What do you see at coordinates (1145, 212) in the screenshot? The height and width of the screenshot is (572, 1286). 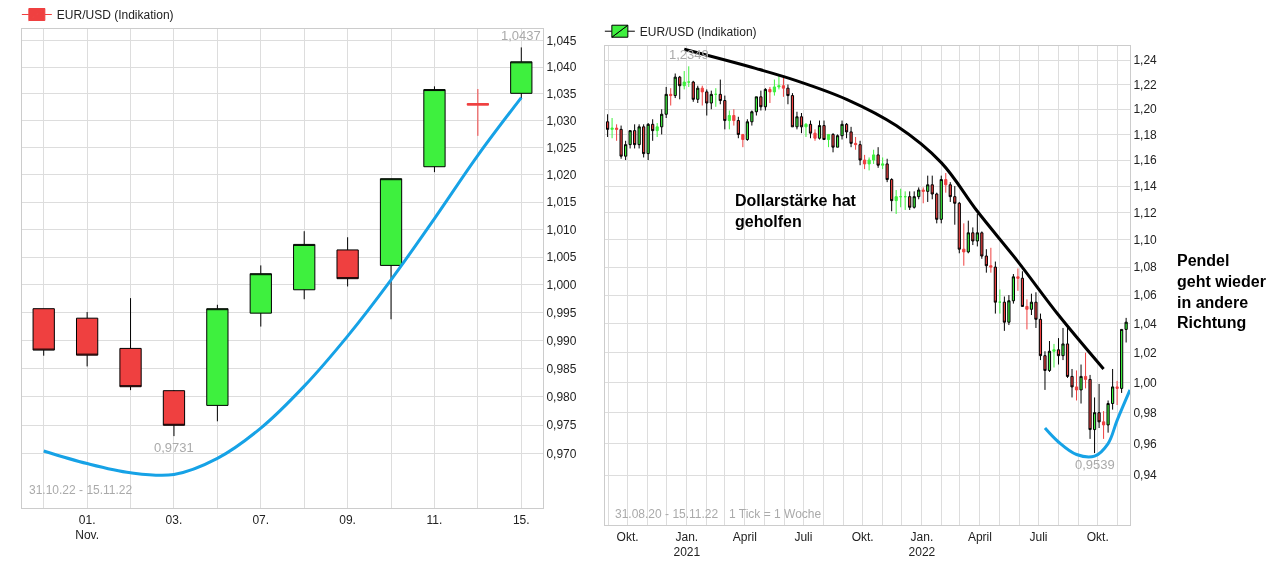 I see `y-tick-label: 1,12` at bounding box center [1145, 212].